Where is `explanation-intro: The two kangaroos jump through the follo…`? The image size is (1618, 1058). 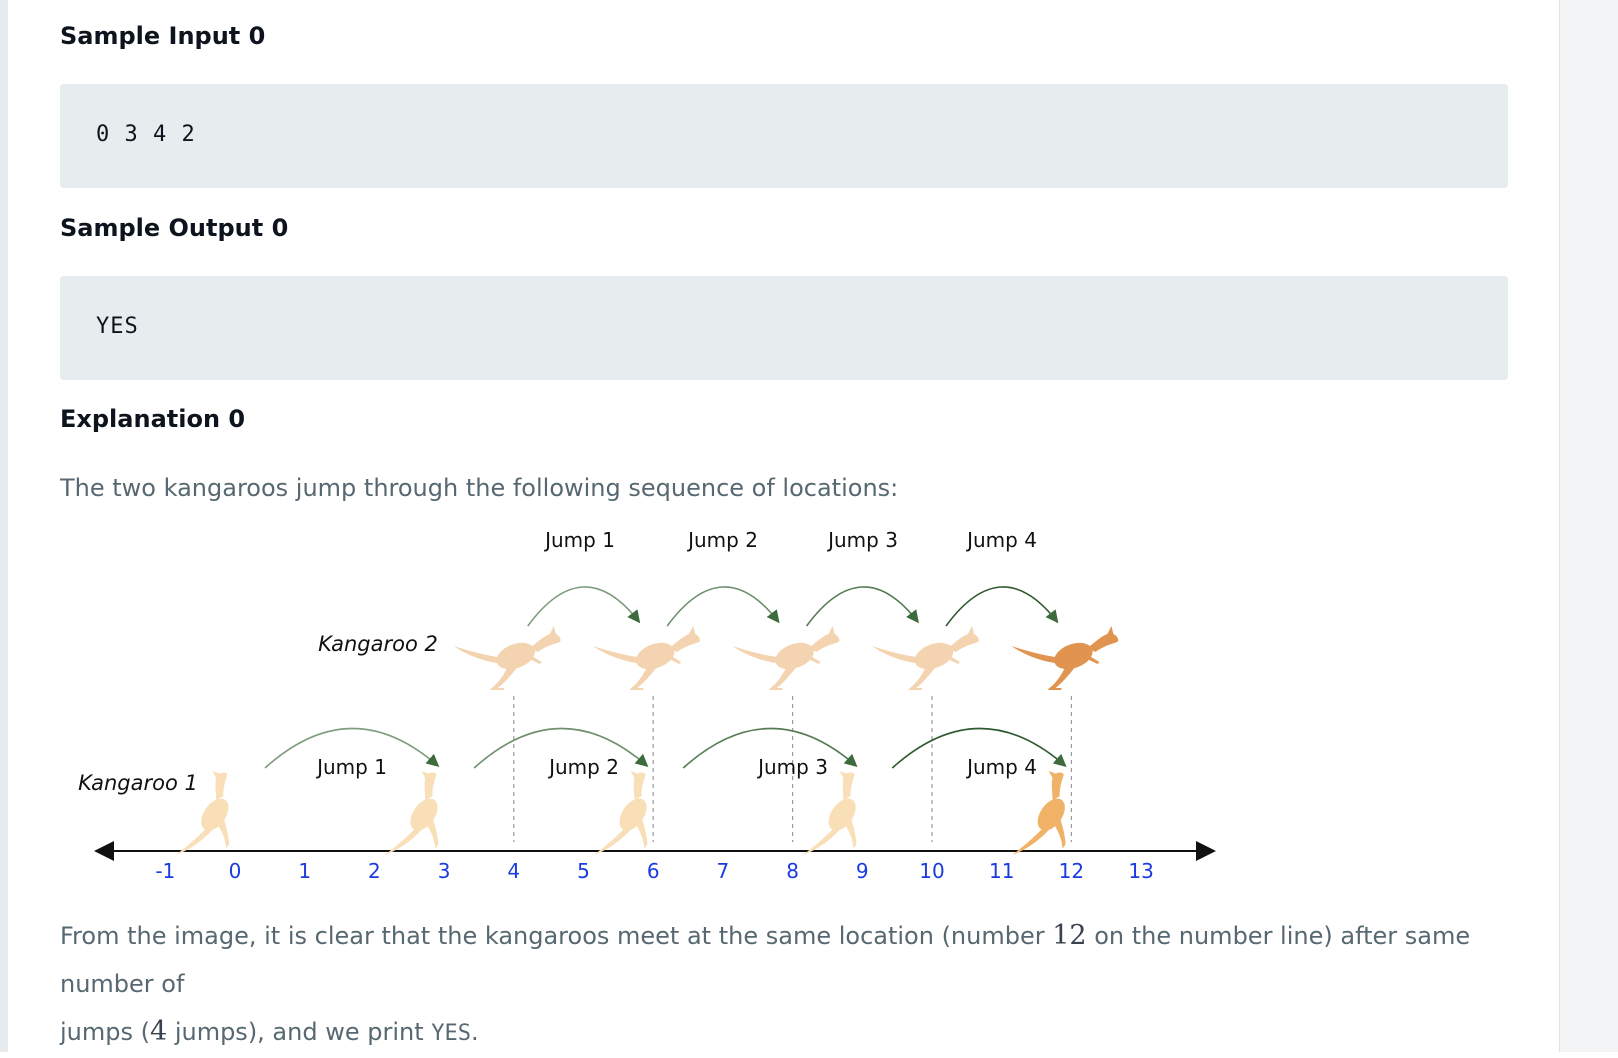 explanation-intro: The two kangaroos jump through the follo… is located at coordinates (479, 488).